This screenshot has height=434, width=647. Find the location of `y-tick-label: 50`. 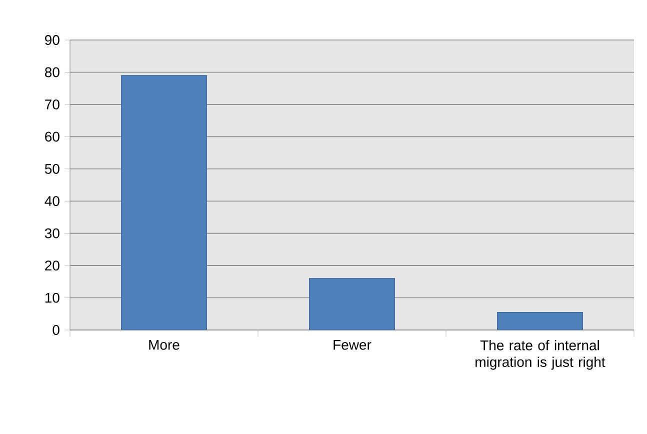

y-tick-label: 50 is located at coordinates (52, 169).